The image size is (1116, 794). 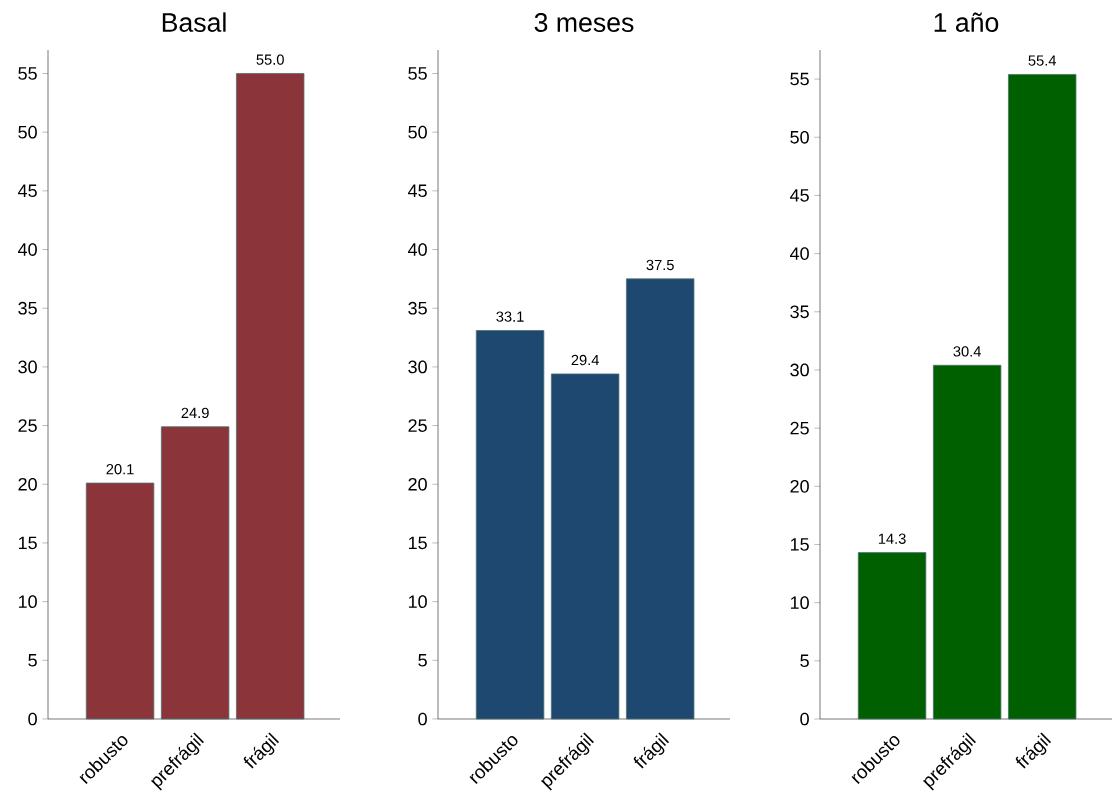 I want to click on data-label: 33.1, so click(x=510, y=316).